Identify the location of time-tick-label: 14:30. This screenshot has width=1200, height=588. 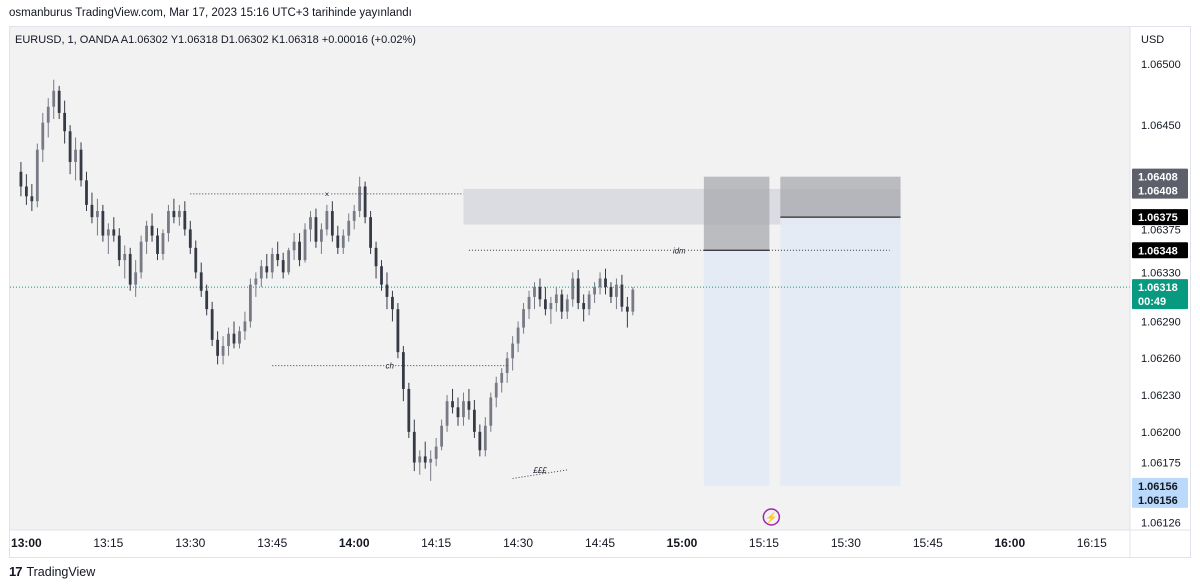
(518, 543).